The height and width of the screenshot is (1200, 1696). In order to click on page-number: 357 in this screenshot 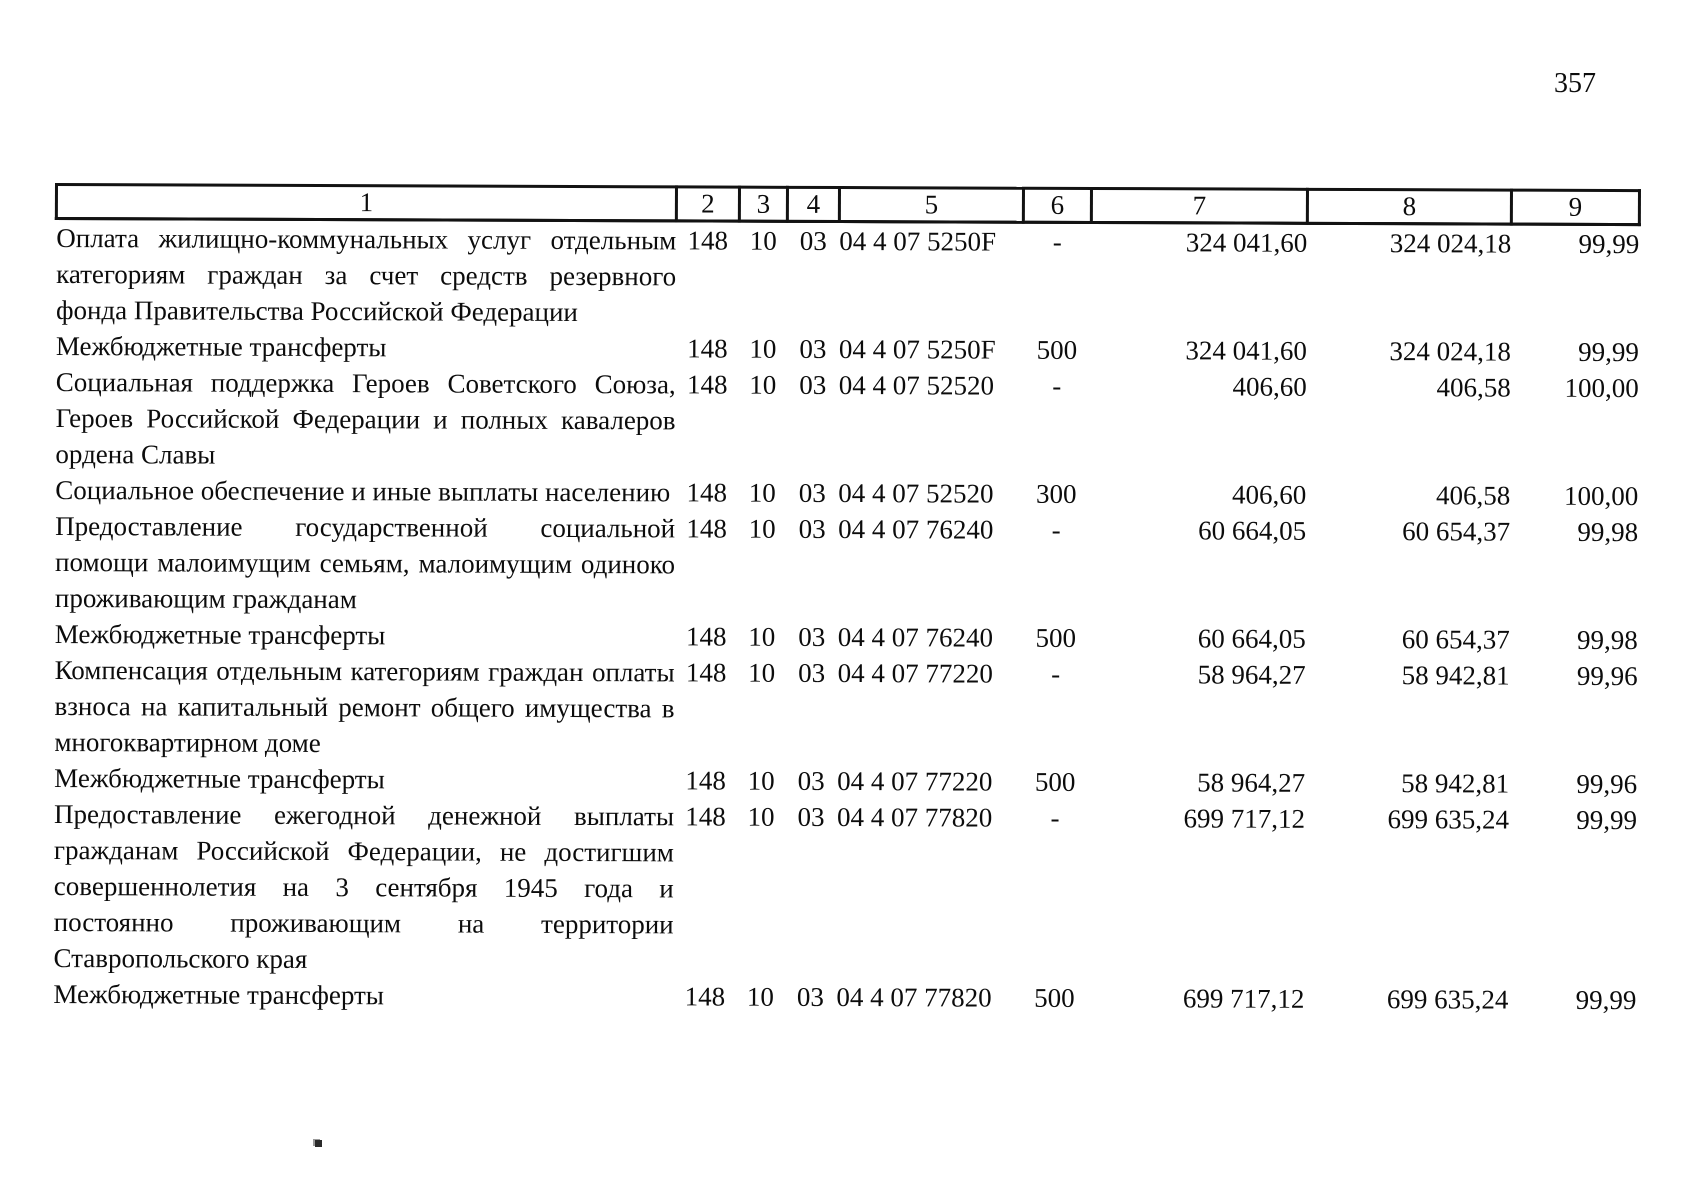, I will do `click(1575, 83)`.